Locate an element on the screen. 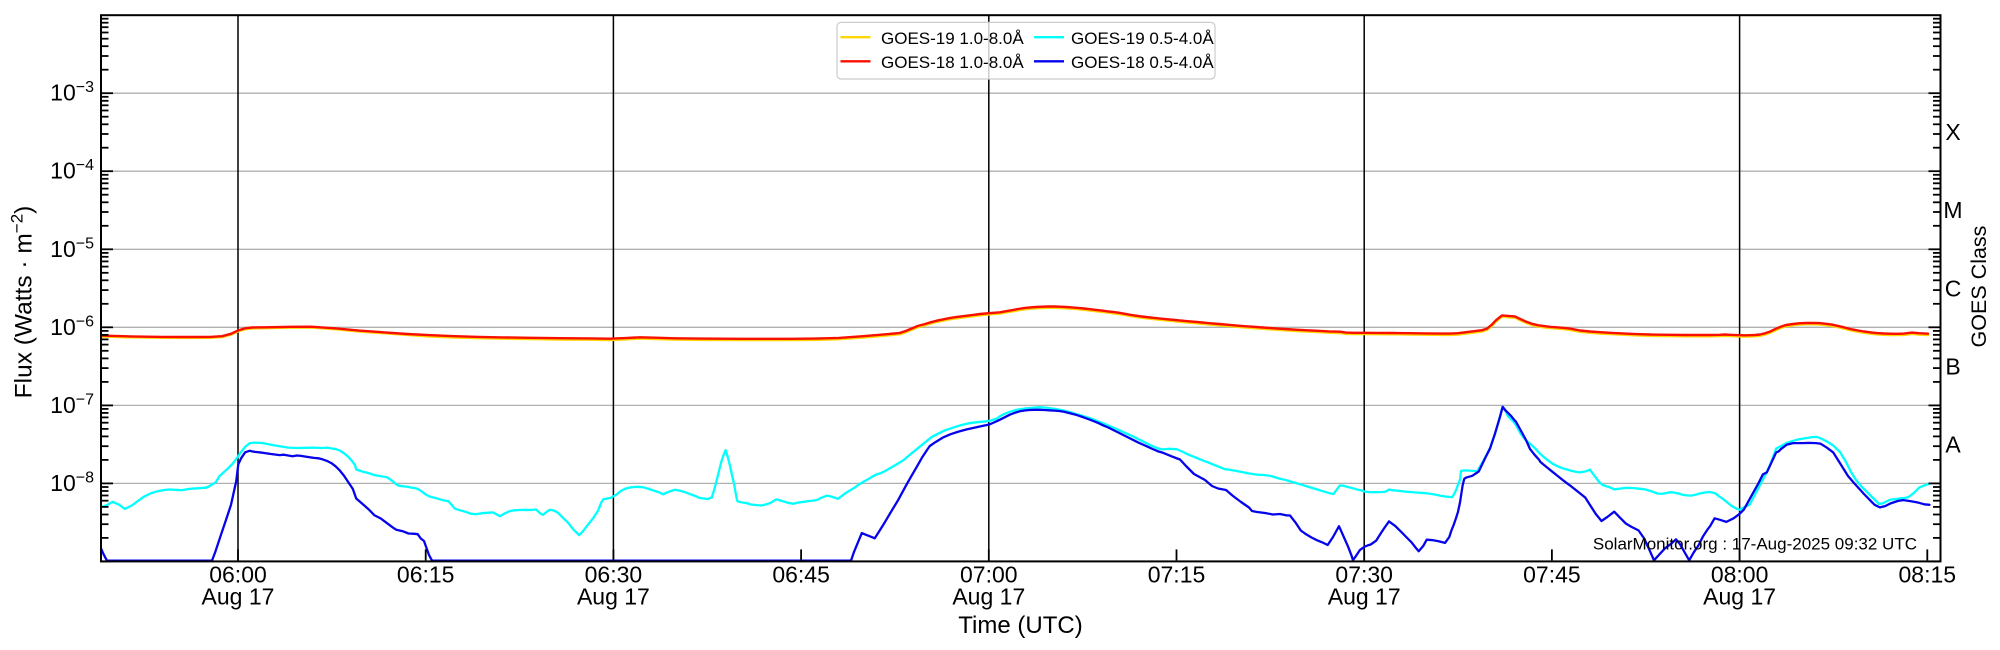 The image size is (2000, 650). svg-text: 06:30 is located at coordinates (614, 575).